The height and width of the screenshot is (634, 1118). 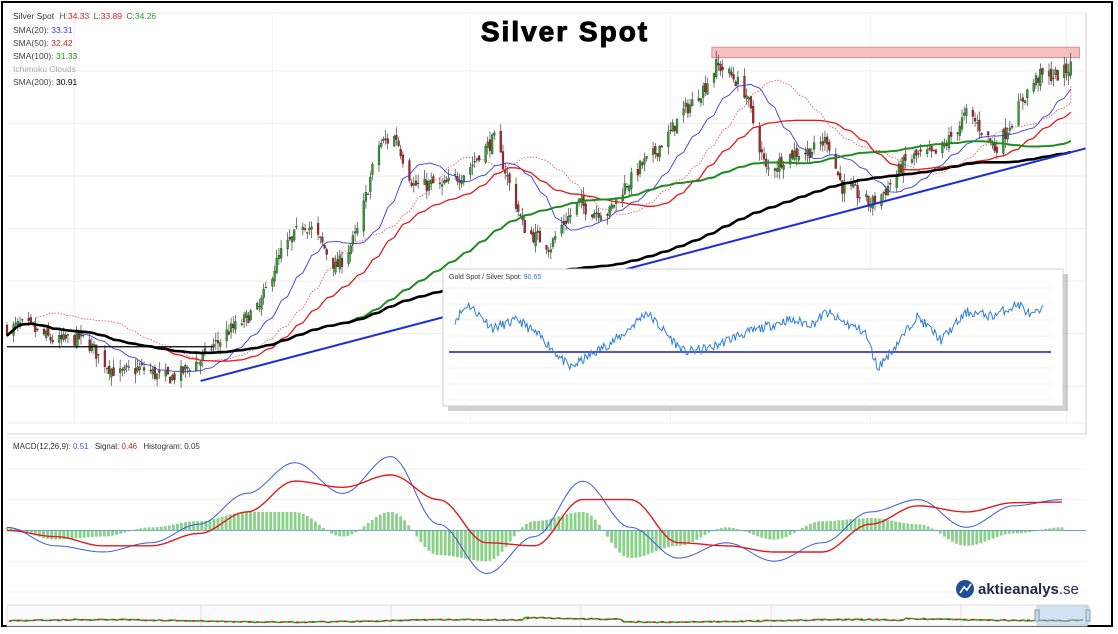 I want to click on legend-c-label: C:, so click(x=130, y=16).